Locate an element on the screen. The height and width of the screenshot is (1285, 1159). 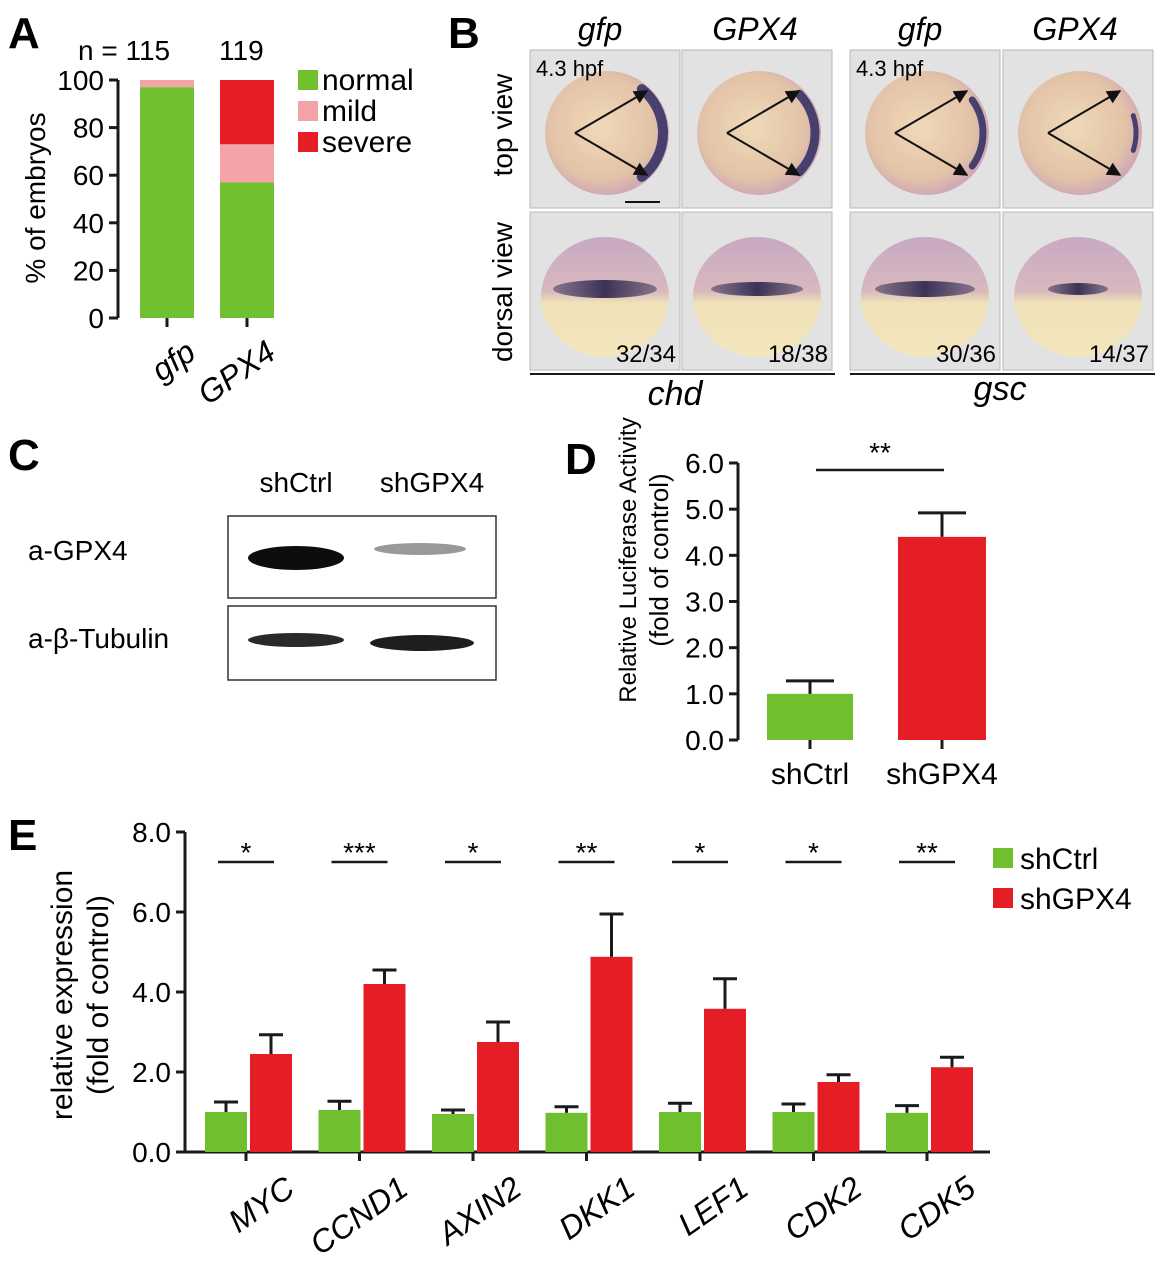
band-tubulin-shgpx4 is located at coordinates (422, 643).